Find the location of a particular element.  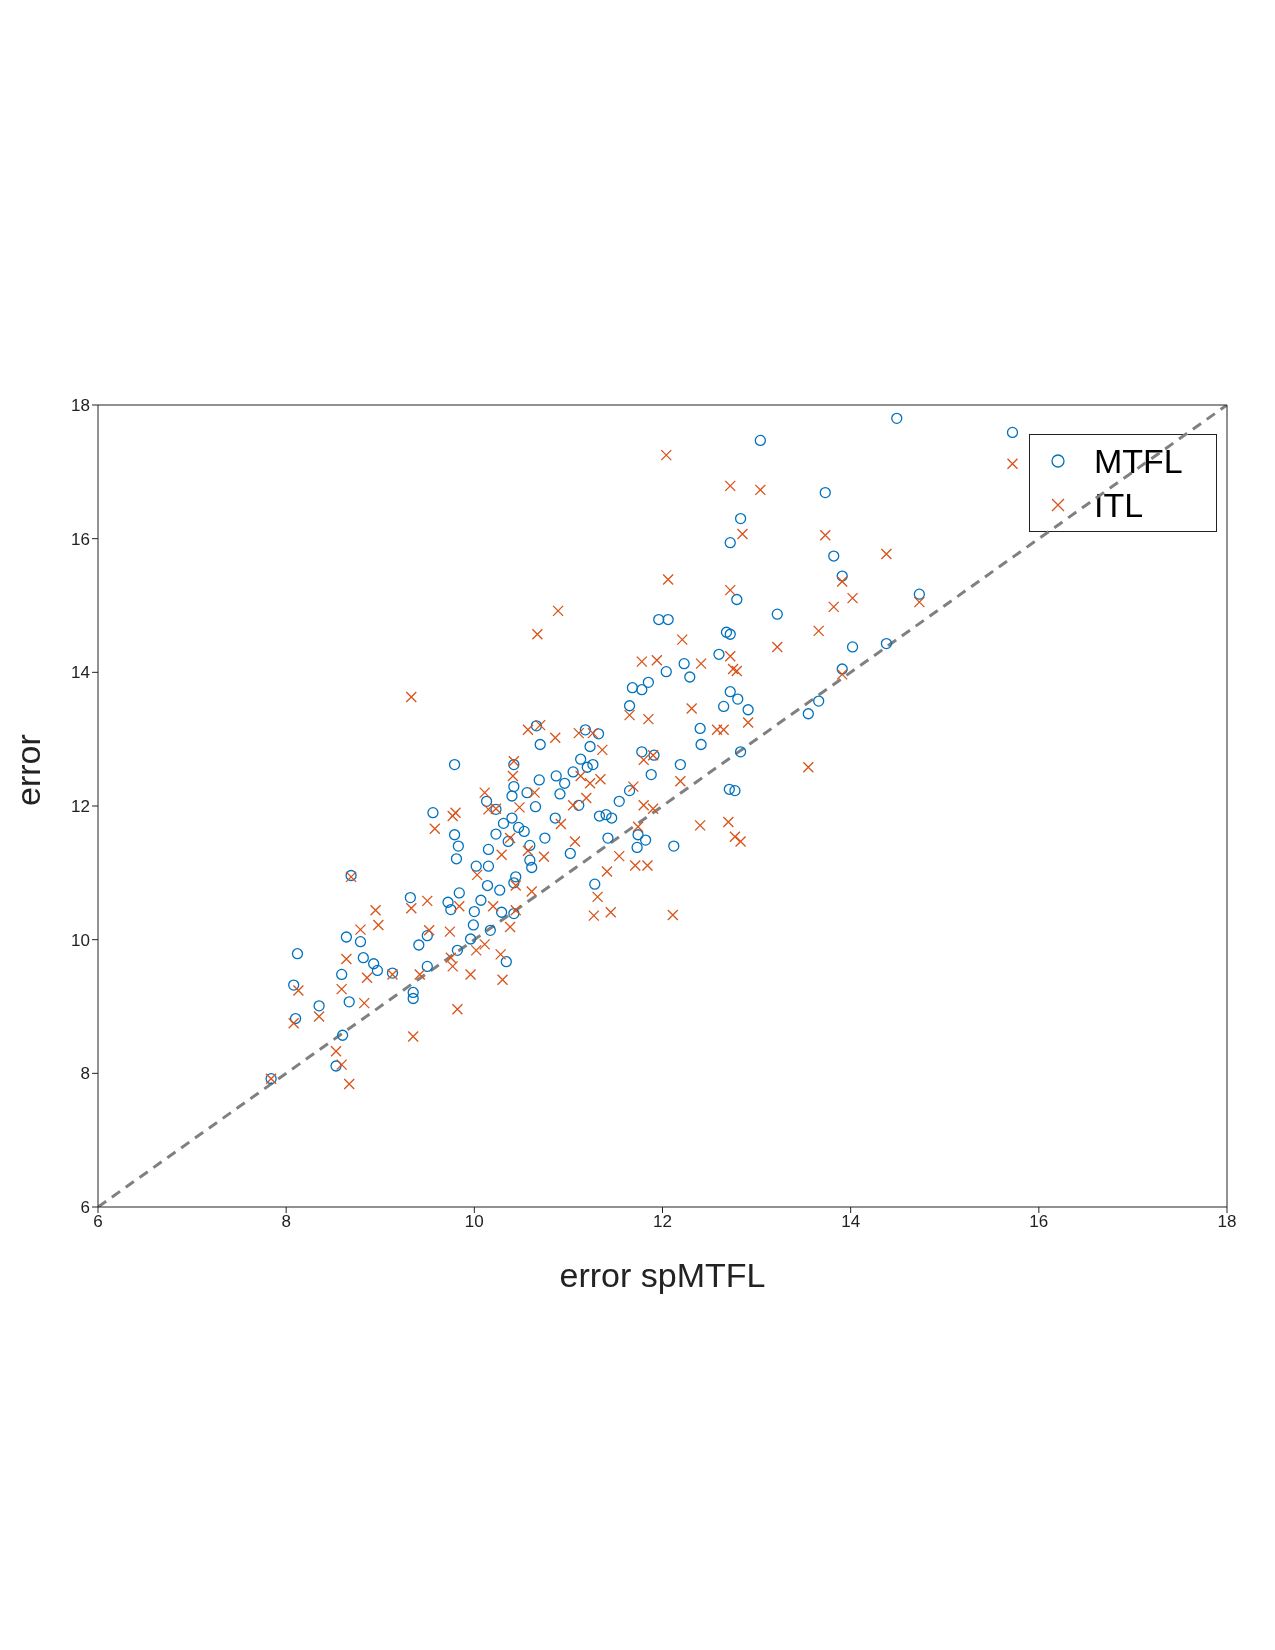

y-axis-title: error is located at coordinates (28, 770).